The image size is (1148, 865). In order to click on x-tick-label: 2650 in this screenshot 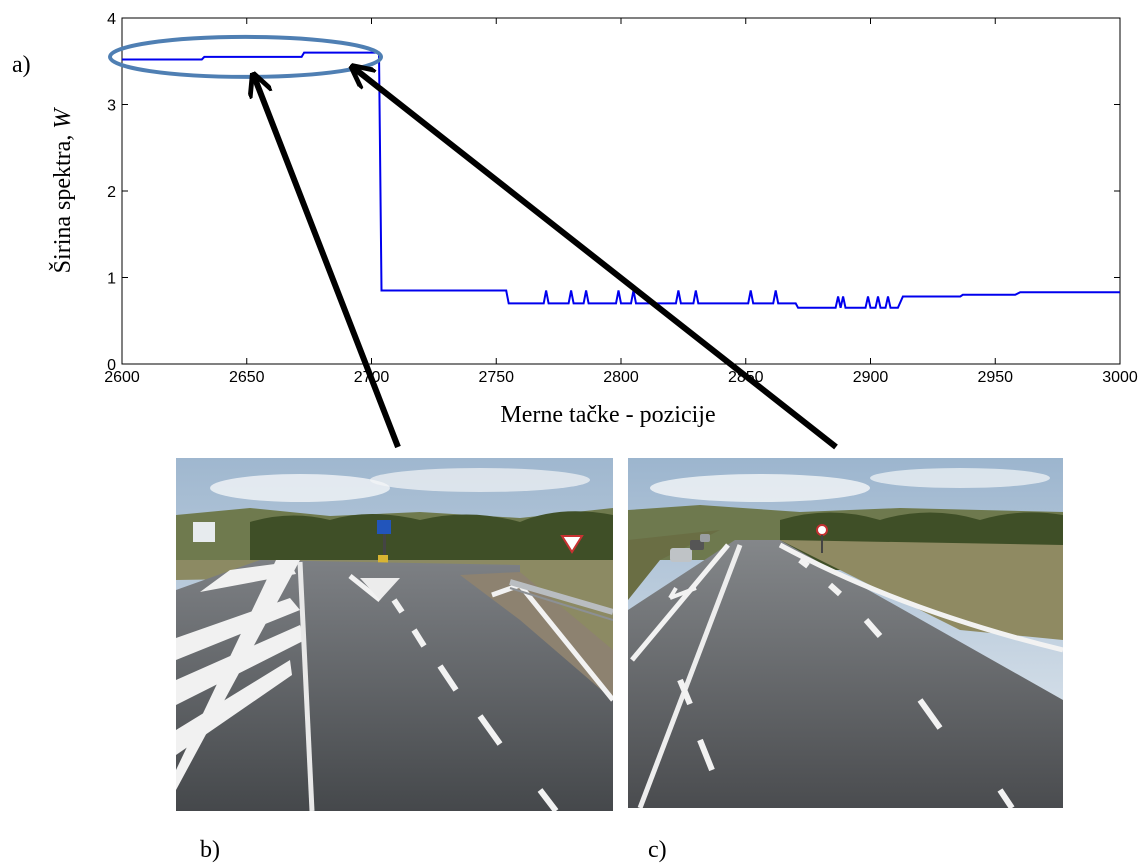, I will do `click(247, 377)`.